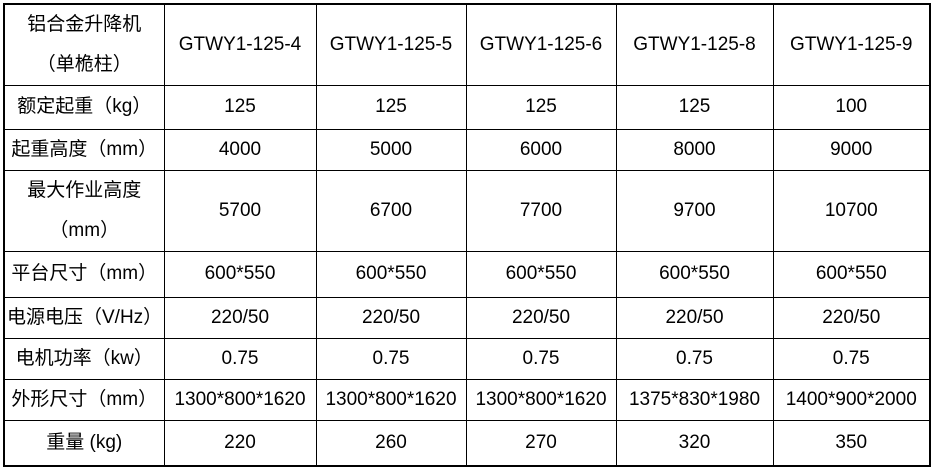 Image resolution: width=931 pixels, height=468 pixels. I want to click on cell-value: 6700, so click(391, 210).